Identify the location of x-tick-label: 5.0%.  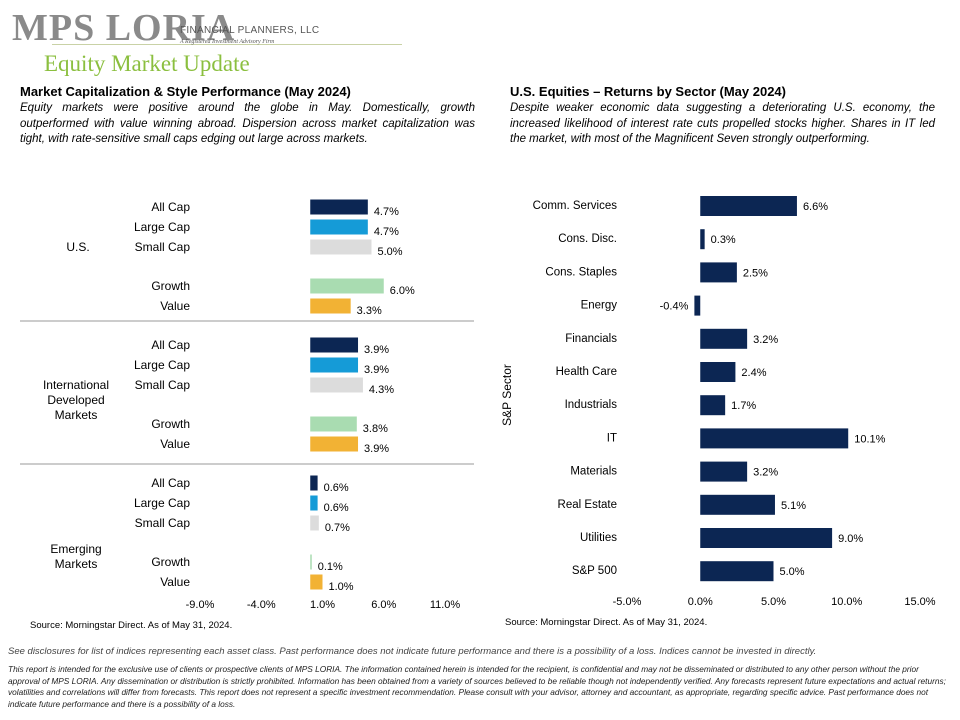
(773, 602).